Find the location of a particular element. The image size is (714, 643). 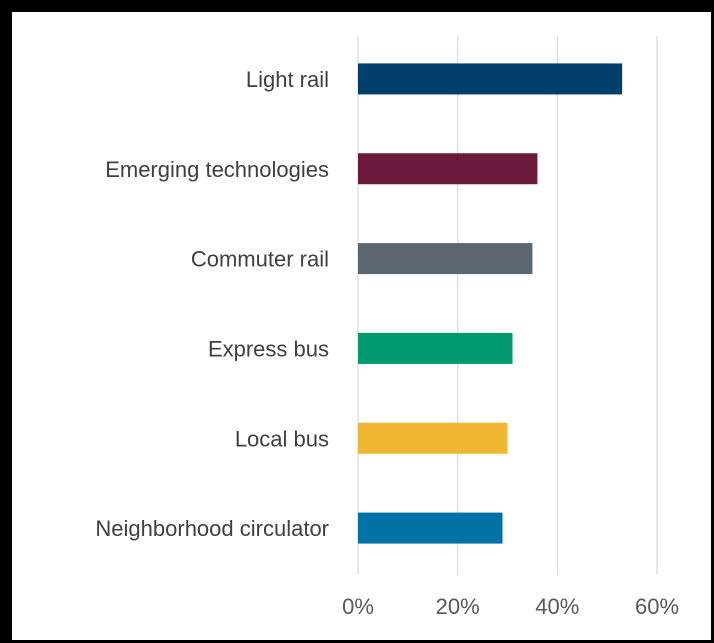

category-label: Light rail is located at coordinates (287, 79).